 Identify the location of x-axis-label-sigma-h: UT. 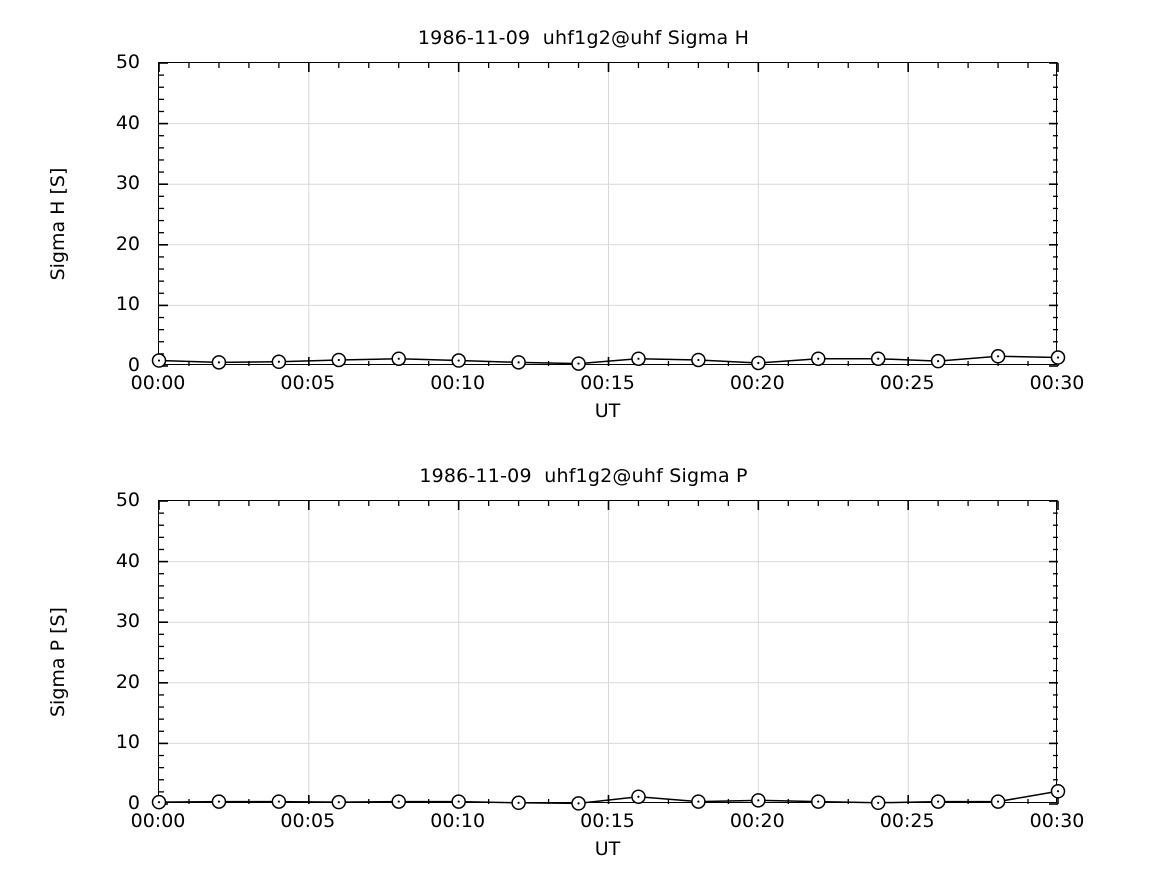
(607, 411).